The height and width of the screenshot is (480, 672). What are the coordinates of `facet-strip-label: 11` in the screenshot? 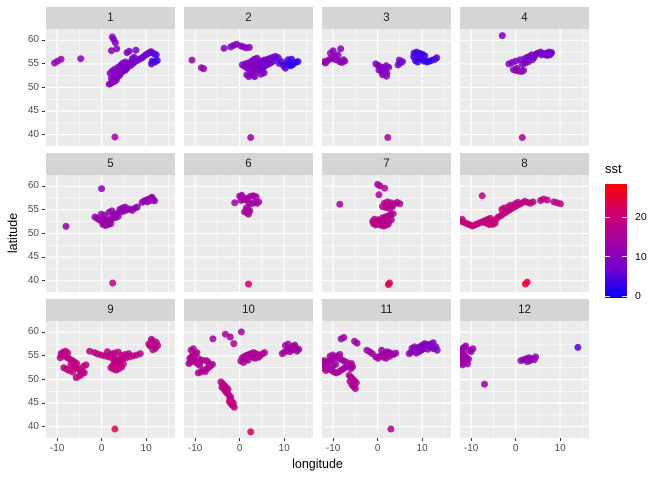 It's located at (386, 310).